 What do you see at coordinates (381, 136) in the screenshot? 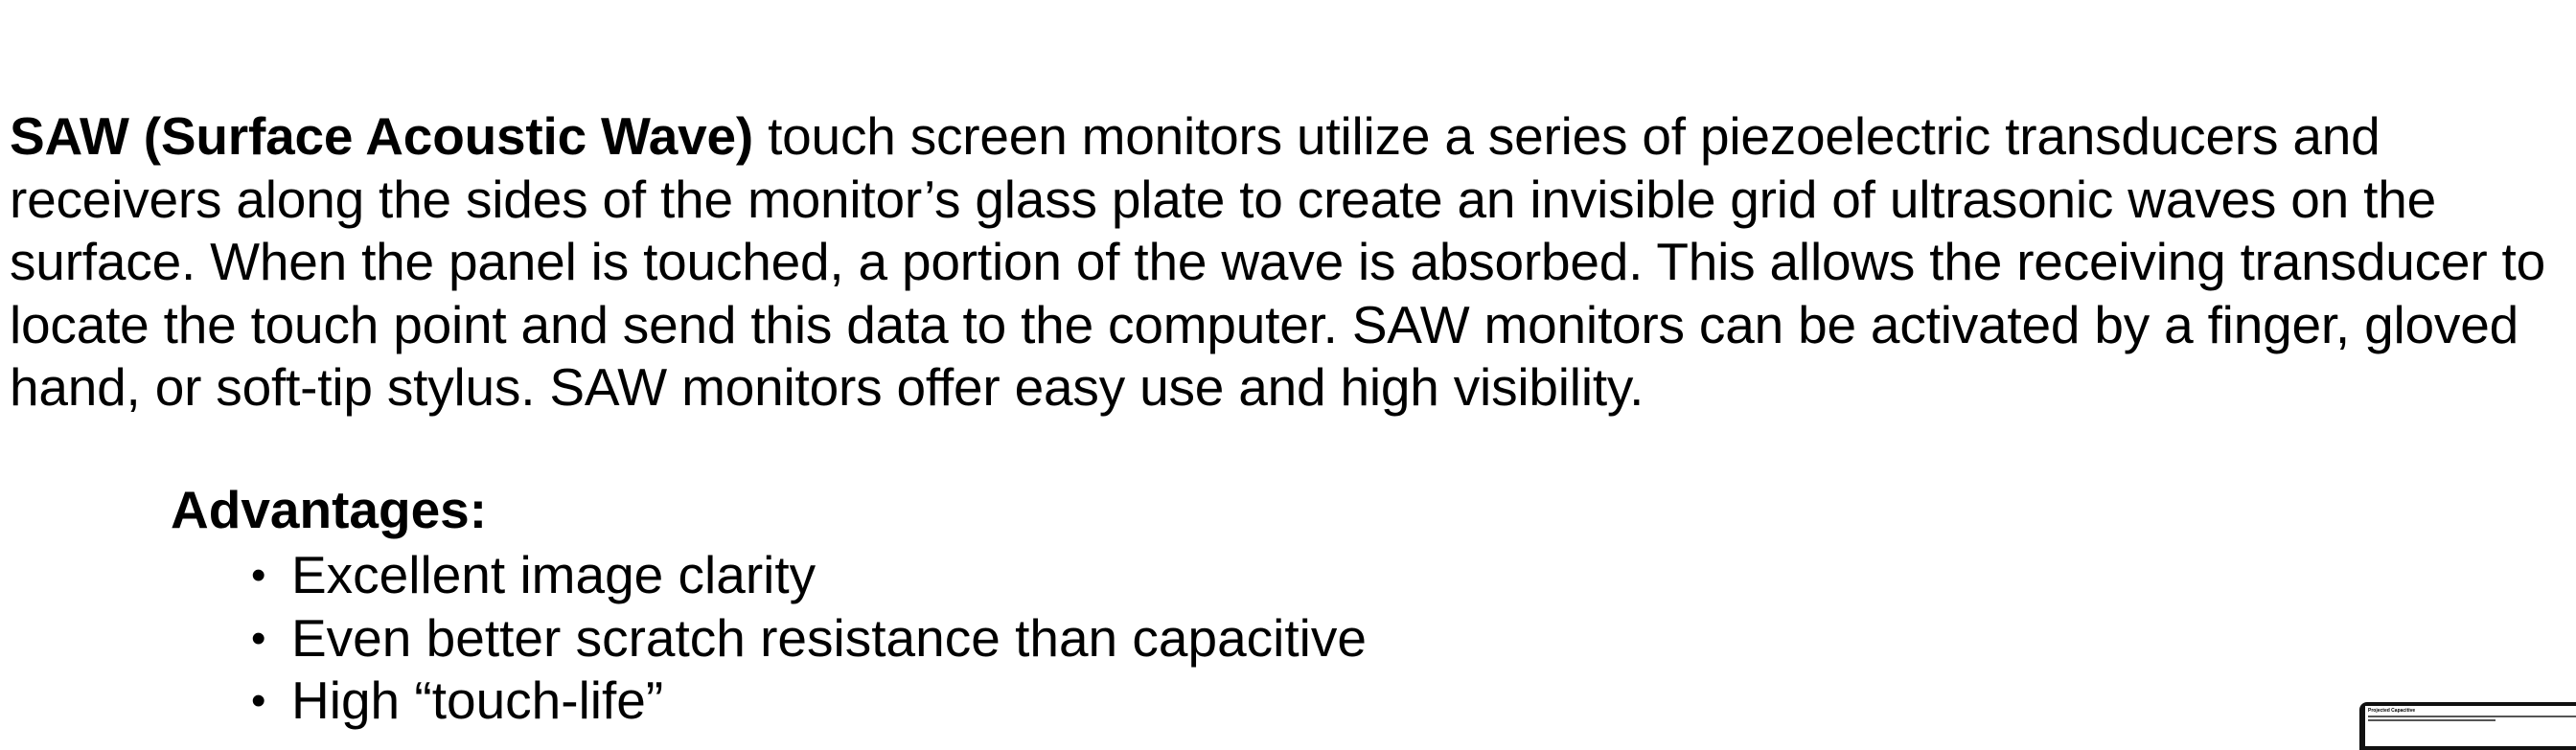
I see `saw-term: SAW (Surface Acoustic Wave)` at bounding box center [381, 136].